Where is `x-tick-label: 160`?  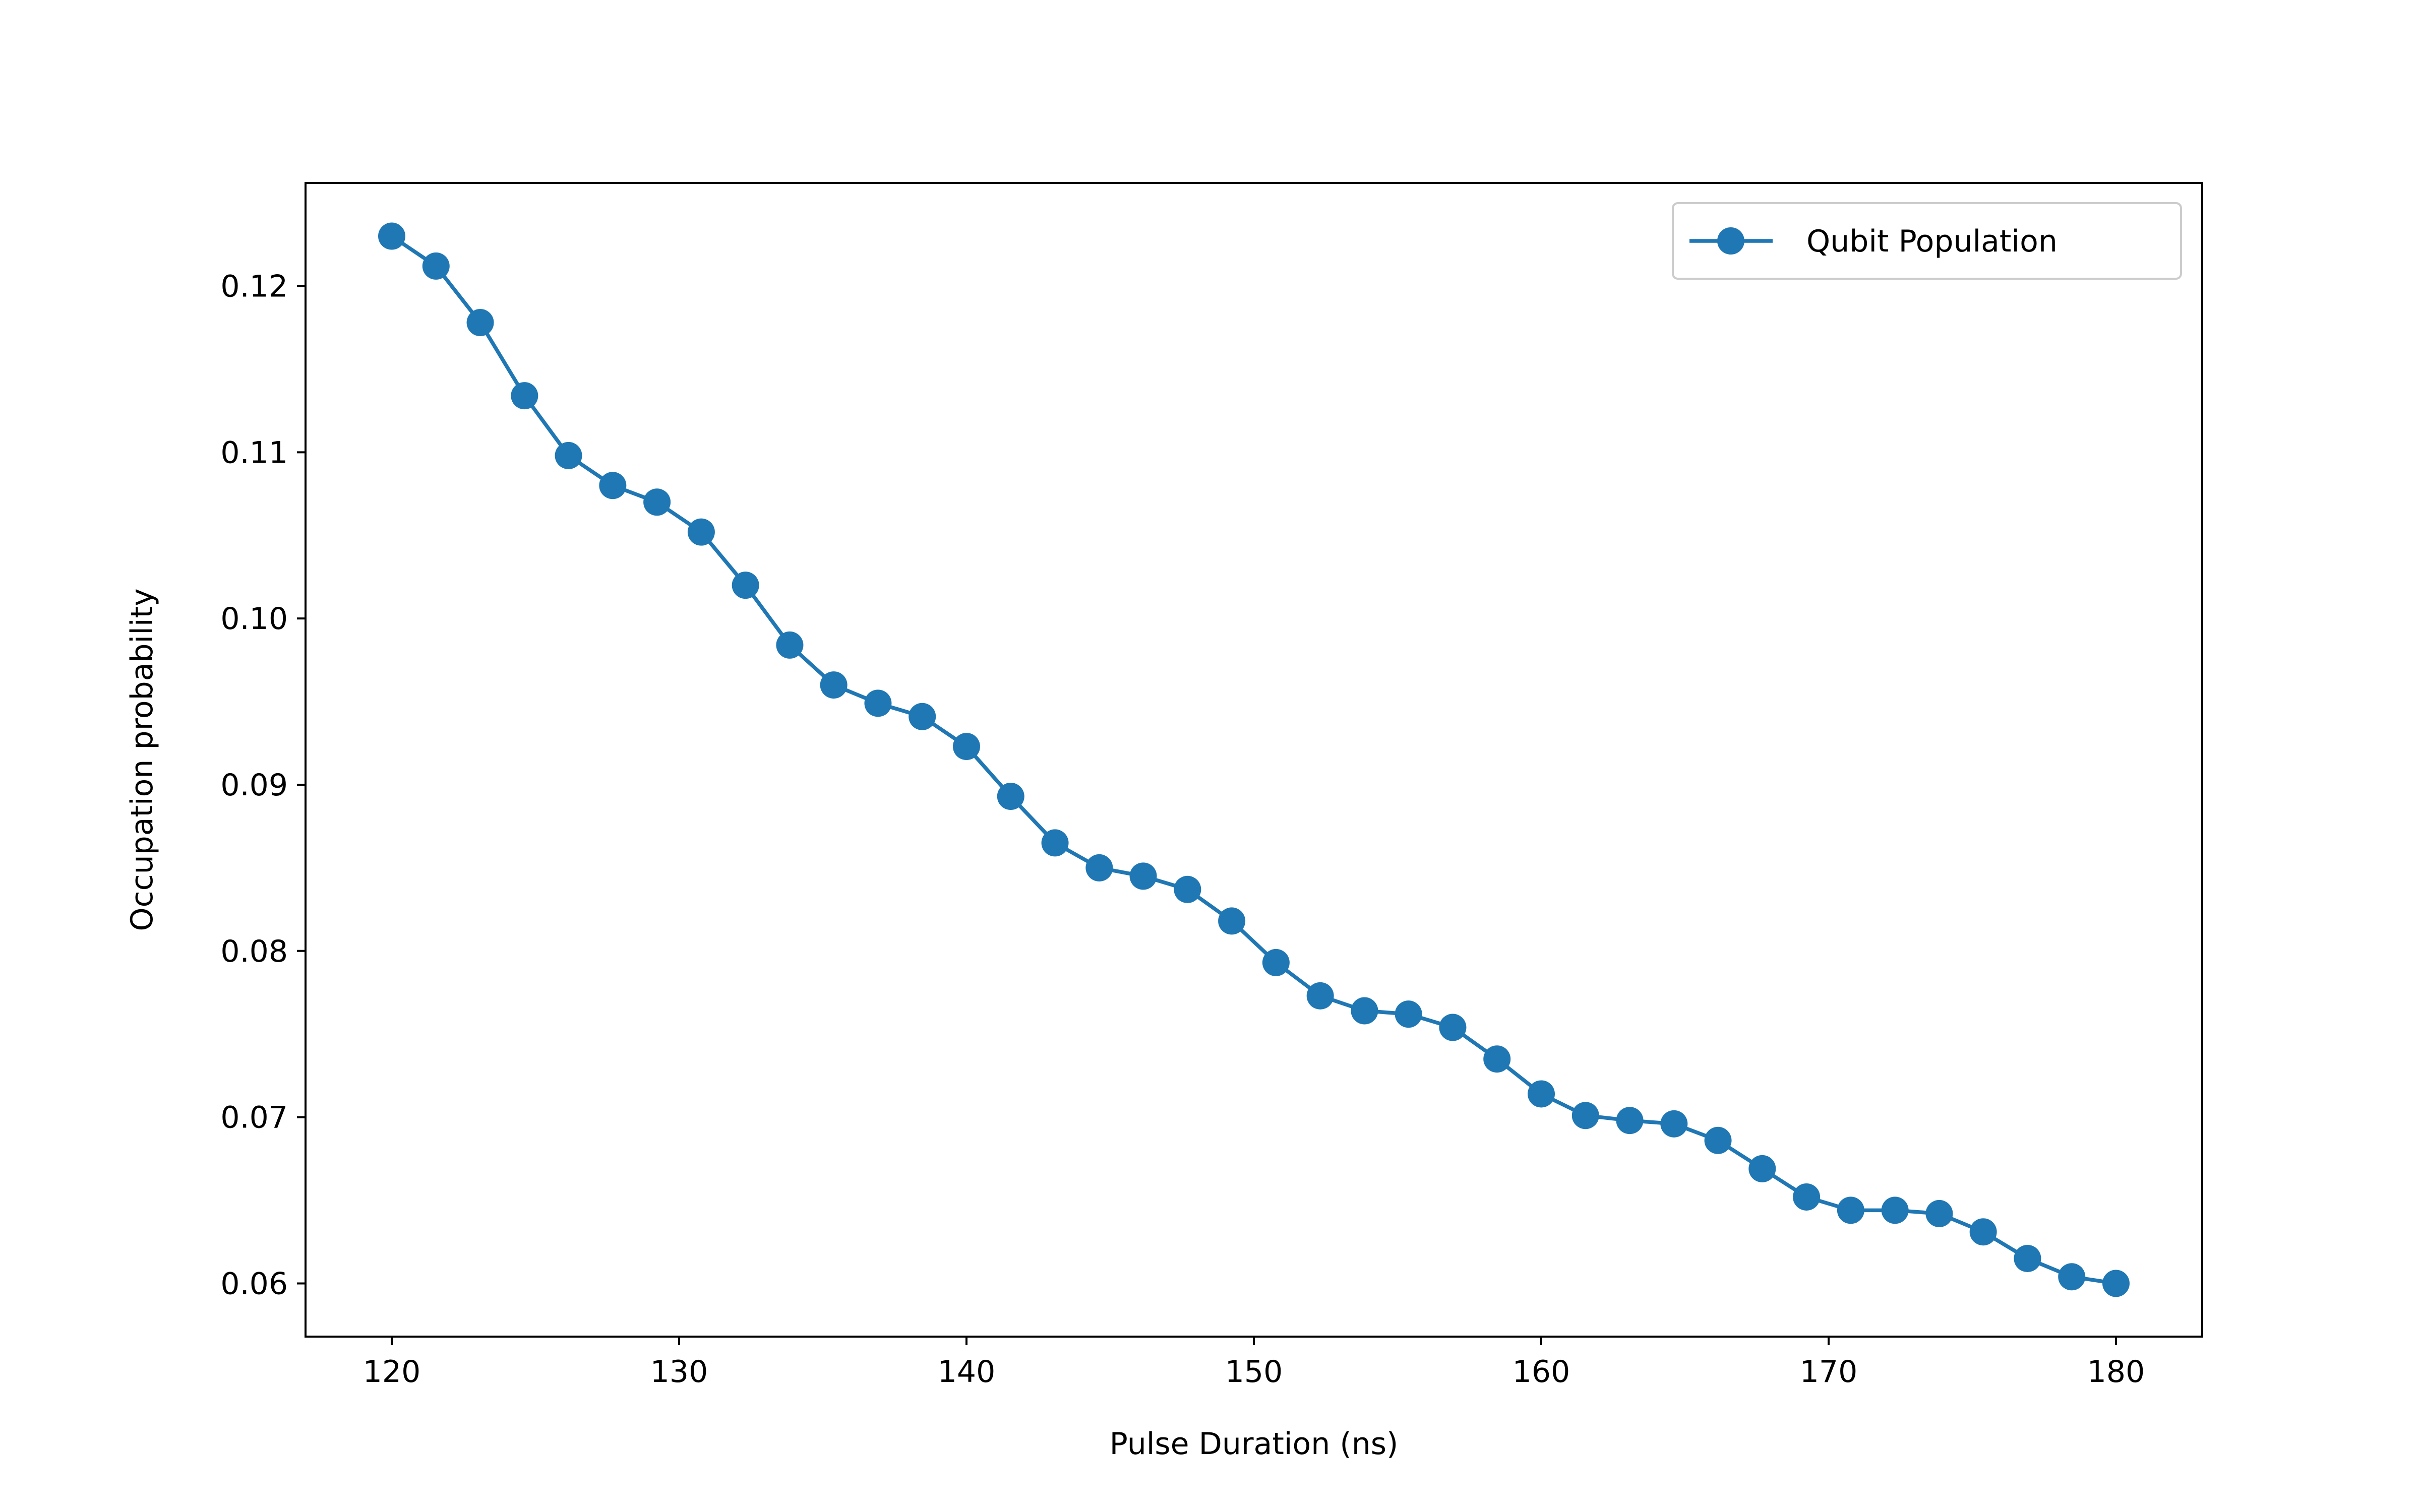
x-tick-label: 160 is located at coordinates (1541, 1372).